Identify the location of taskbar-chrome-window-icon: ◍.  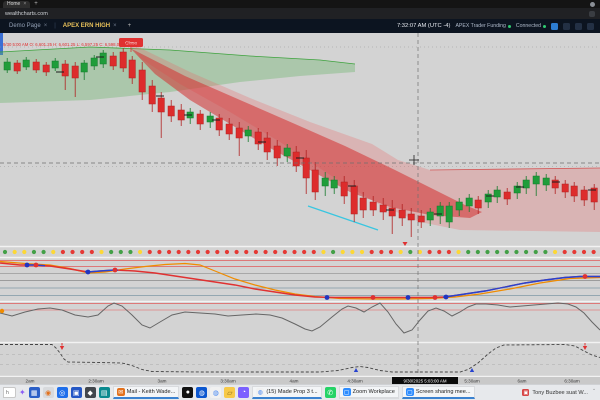
(260, 392).